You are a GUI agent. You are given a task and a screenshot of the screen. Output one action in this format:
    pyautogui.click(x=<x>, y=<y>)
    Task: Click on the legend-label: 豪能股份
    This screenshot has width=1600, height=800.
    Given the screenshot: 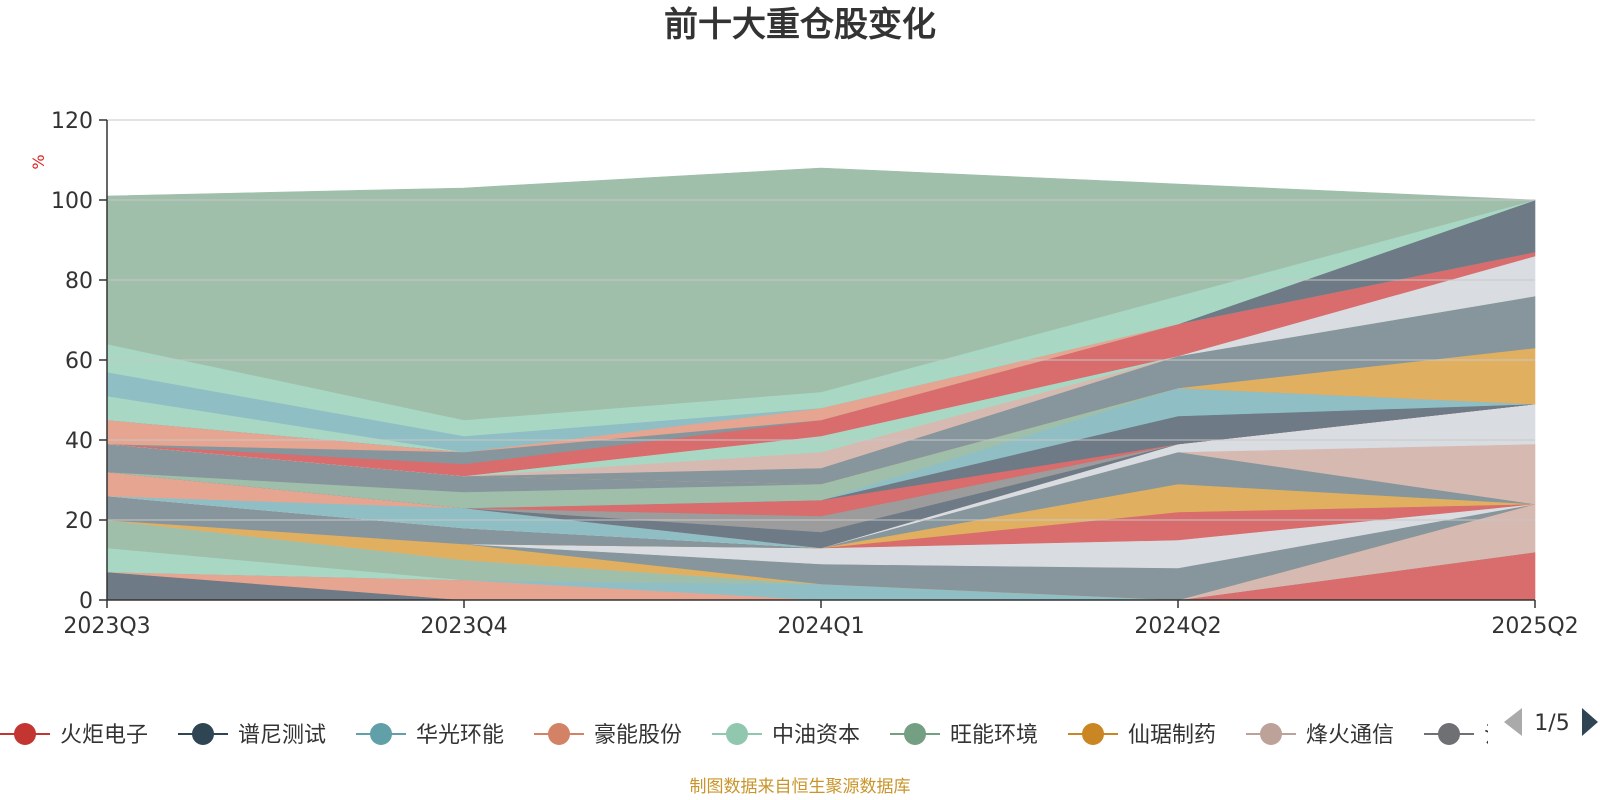 What is the action you would take?
    pyautogui.click(x=638, y=735)
    